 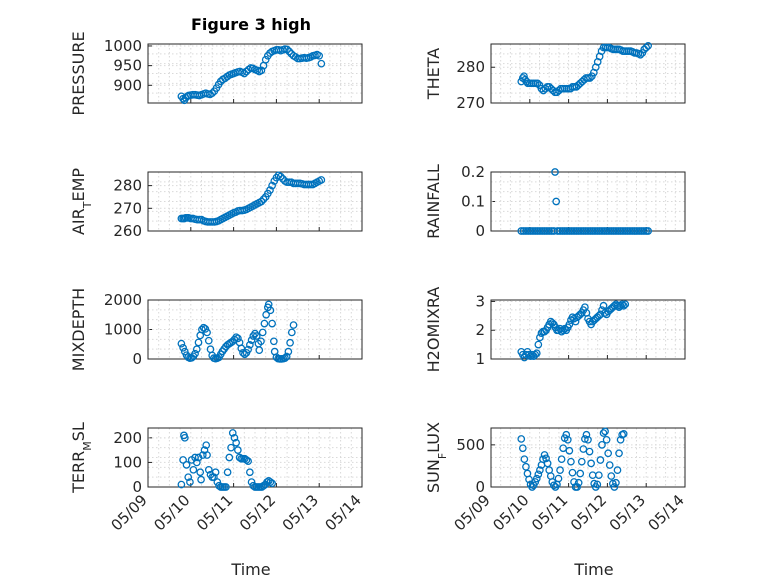 What do you see at coordinates (78, 73) in the screenshot?
I see `y-axis-label: PRESSURE` at bounding box center [78, 73].